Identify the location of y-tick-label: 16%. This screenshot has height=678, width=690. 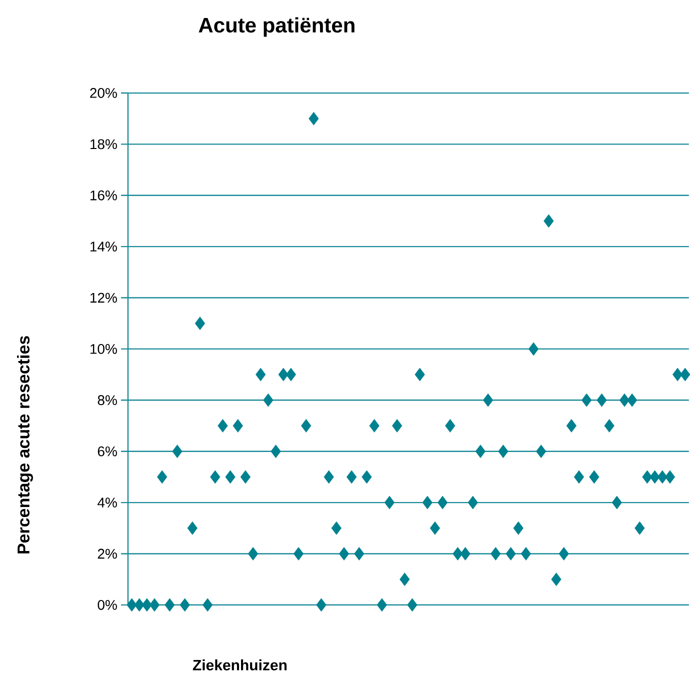
(103, 195).